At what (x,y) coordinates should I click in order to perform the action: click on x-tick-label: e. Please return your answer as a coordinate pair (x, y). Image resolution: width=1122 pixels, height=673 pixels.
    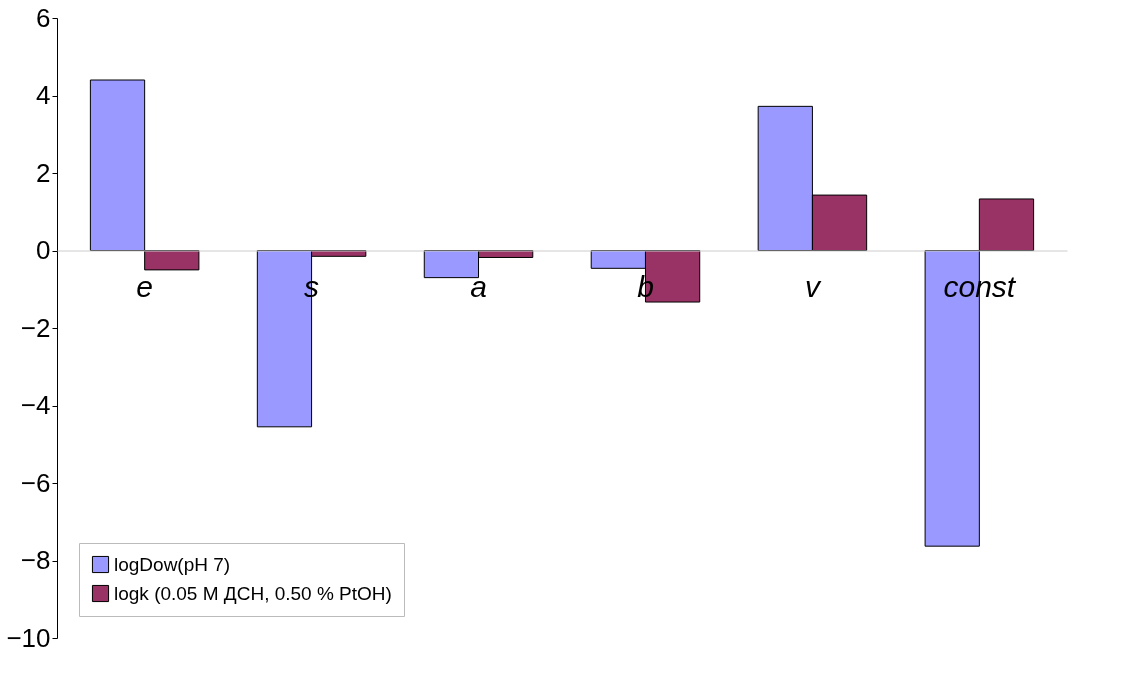
    Looking at the image, I should click on (144, 286).